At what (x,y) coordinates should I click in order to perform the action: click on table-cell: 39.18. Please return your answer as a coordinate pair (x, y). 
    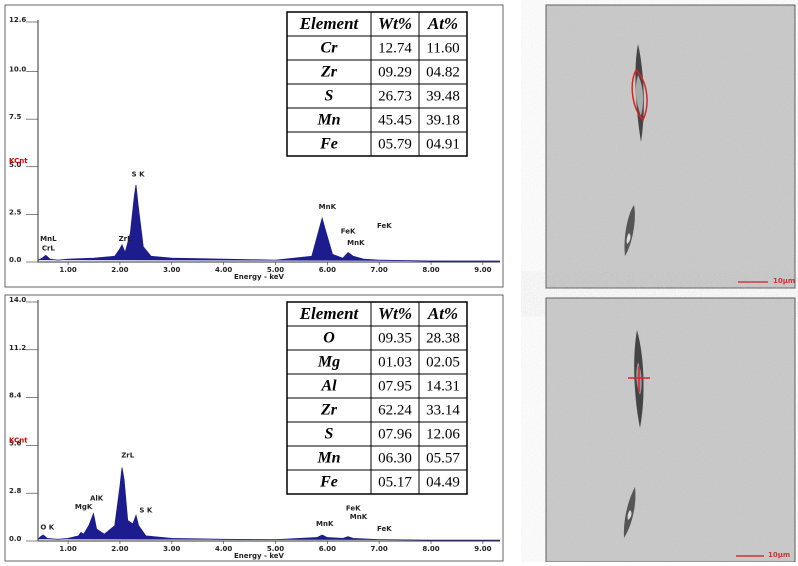
    Looking at the image, I should click on (443, 120).